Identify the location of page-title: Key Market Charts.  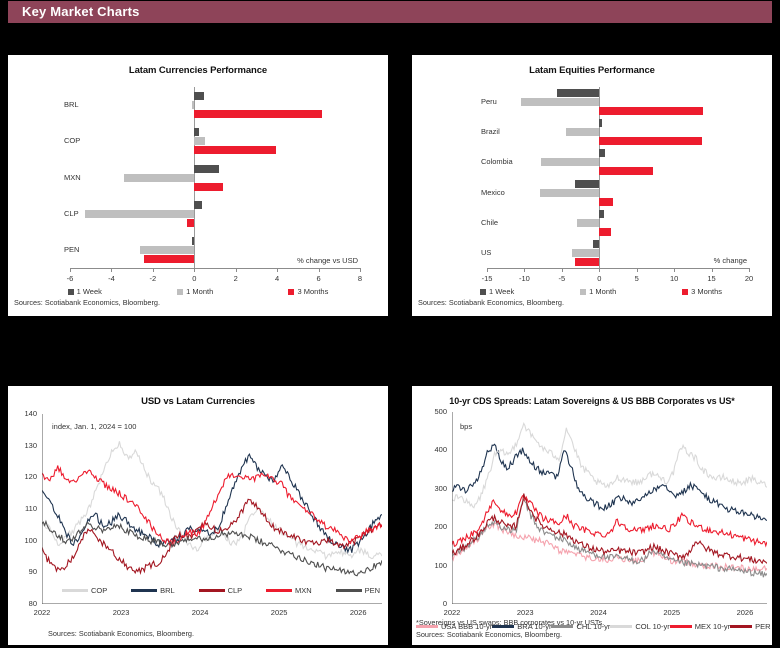
(81, 11).